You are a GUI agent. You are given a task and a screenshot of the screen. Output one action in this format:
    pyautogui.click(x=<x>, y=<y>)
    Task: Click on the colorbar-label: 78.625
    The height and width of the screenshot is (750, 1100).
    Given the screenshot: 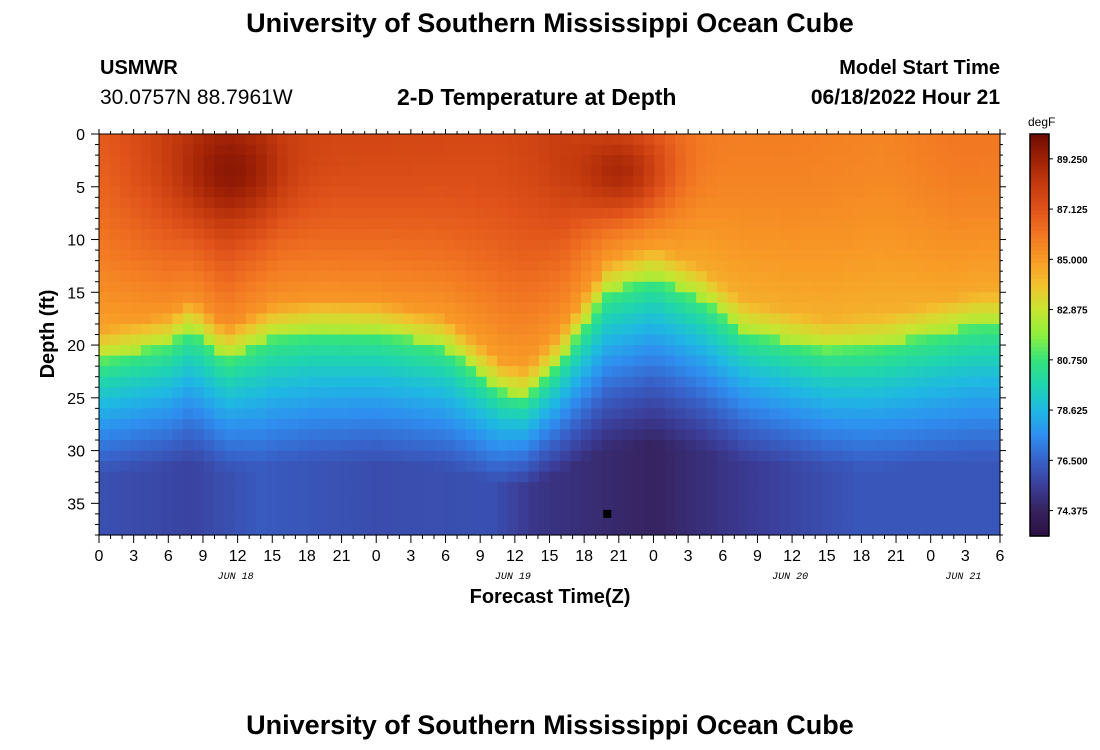 What is the action you would take?
    pyautogui.click(x=1072, y=411)
    